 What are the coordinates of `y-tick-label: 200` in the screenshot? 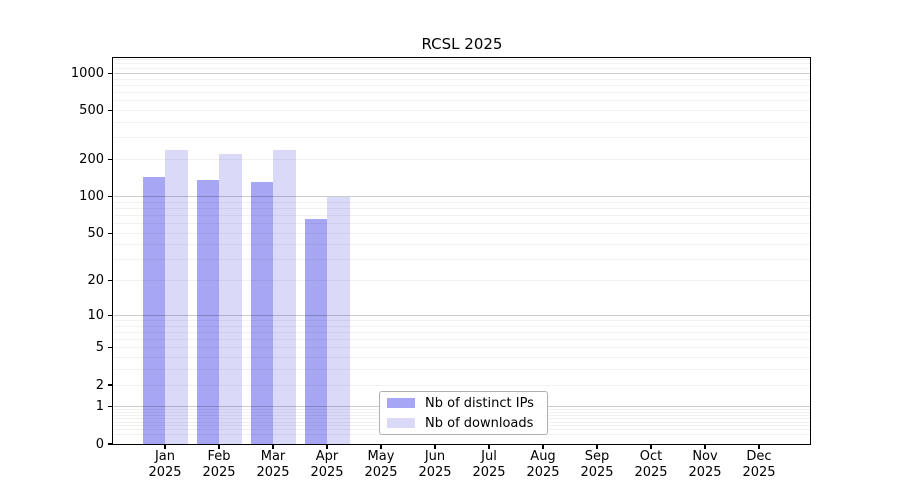 It's located at (91, 160).